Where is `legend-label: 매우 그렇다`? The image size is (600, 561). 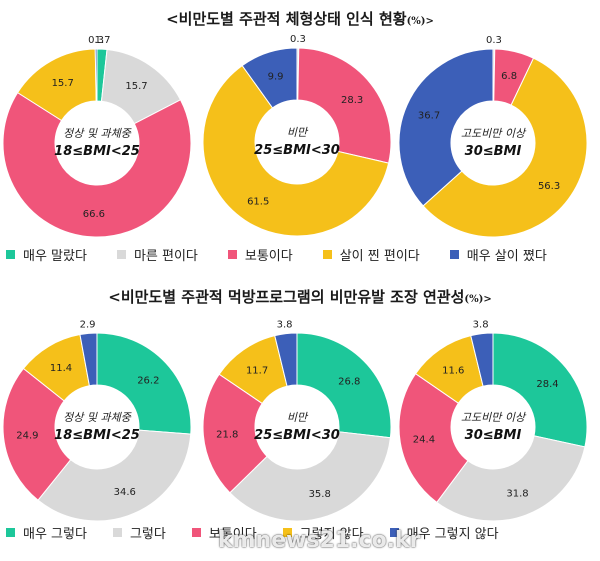 legend-label: 매우 그렇다 is located at coordinates (55, 534).